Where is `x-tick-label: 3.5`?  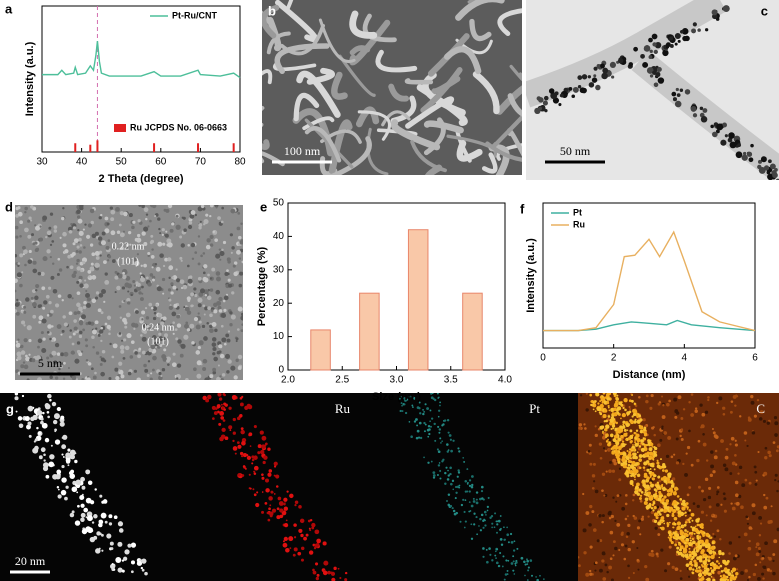
x-tick-label: 3.5 is located at coordinates (451, 380).